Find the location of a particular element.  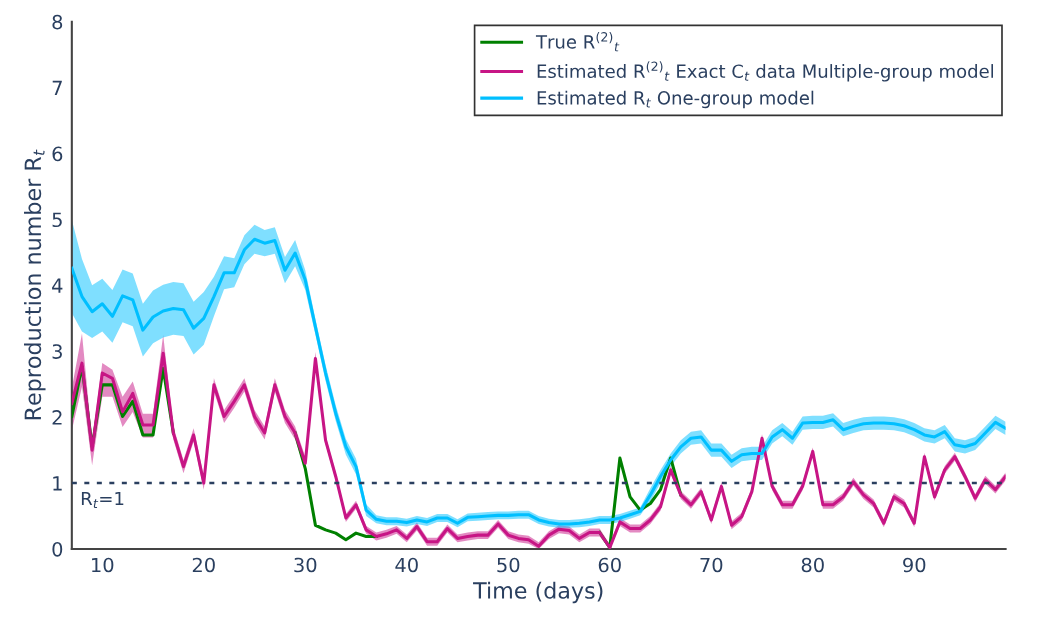

x-tick-label: 50 is located at coordinates (508, 565).